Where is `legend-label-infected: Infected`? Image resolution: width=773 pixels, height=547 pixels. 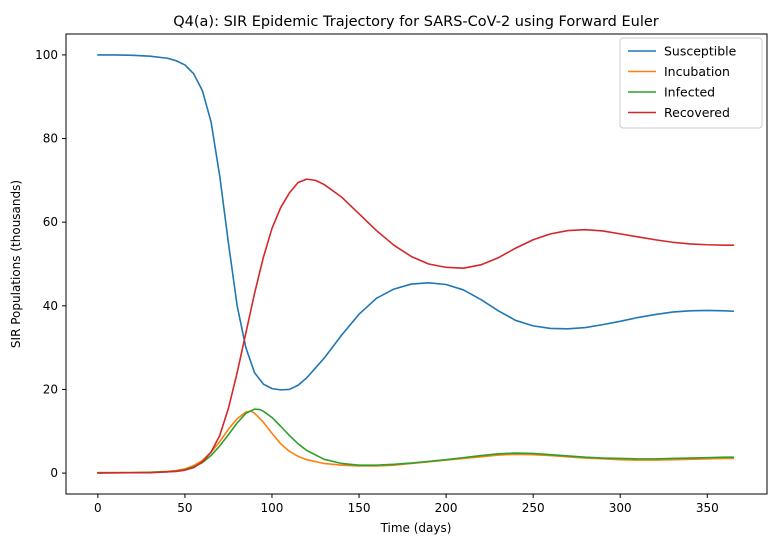 legend-label-infected: Infected is located at coordinates (689, 92).